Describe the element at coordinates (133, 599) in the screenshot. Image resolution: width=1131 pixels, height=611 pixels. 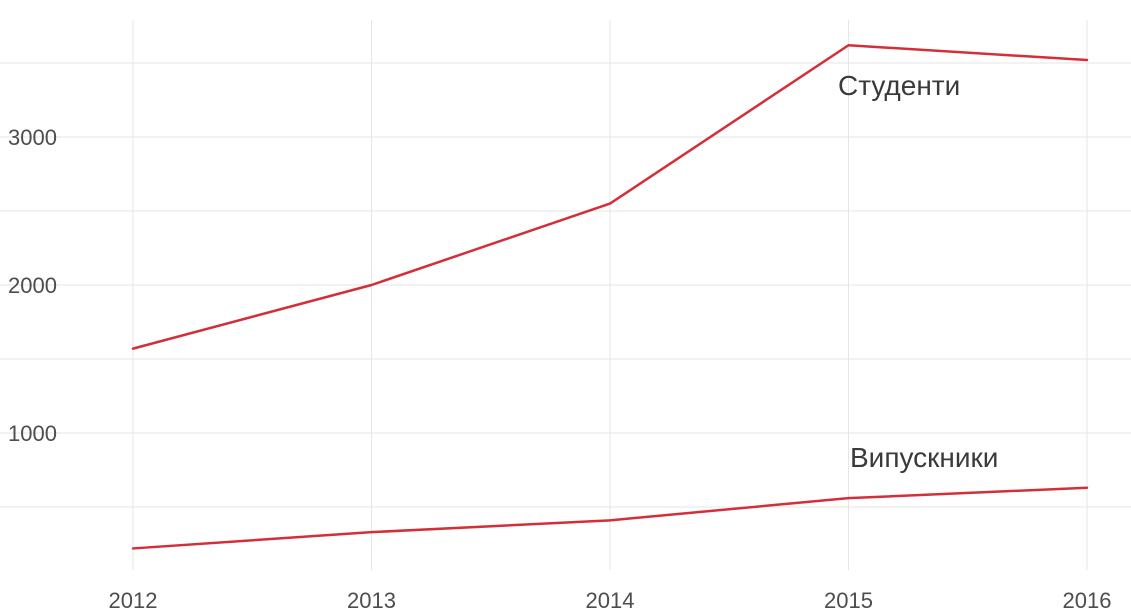
I see `x-tick-label: 2012` at that location.